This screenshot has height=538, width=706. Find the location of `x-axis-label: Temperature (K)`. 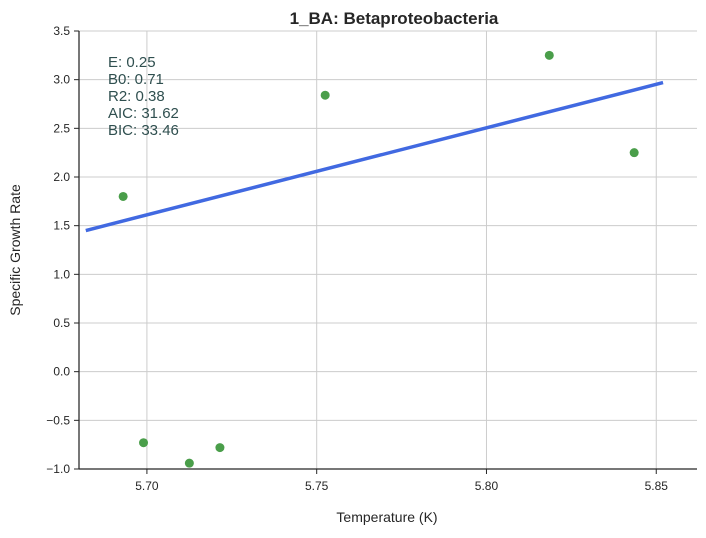

x-axis-label: Temperature (K) is located at coordinates (386, 517).